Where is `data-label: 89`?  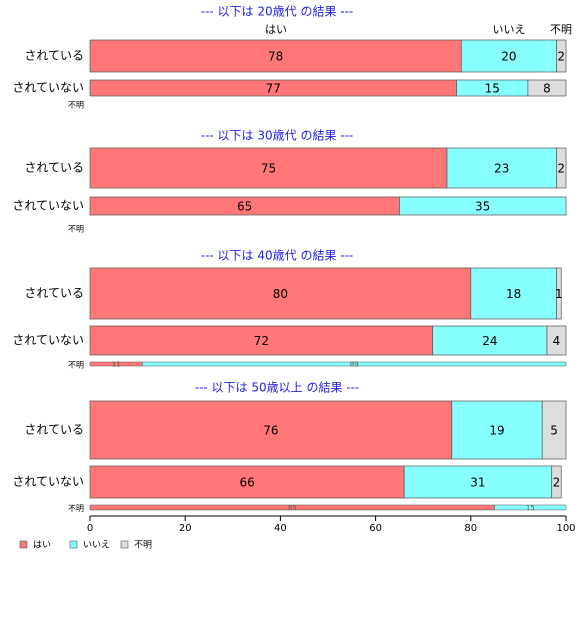 data-label: 89 is located at coordinates (354, 365).